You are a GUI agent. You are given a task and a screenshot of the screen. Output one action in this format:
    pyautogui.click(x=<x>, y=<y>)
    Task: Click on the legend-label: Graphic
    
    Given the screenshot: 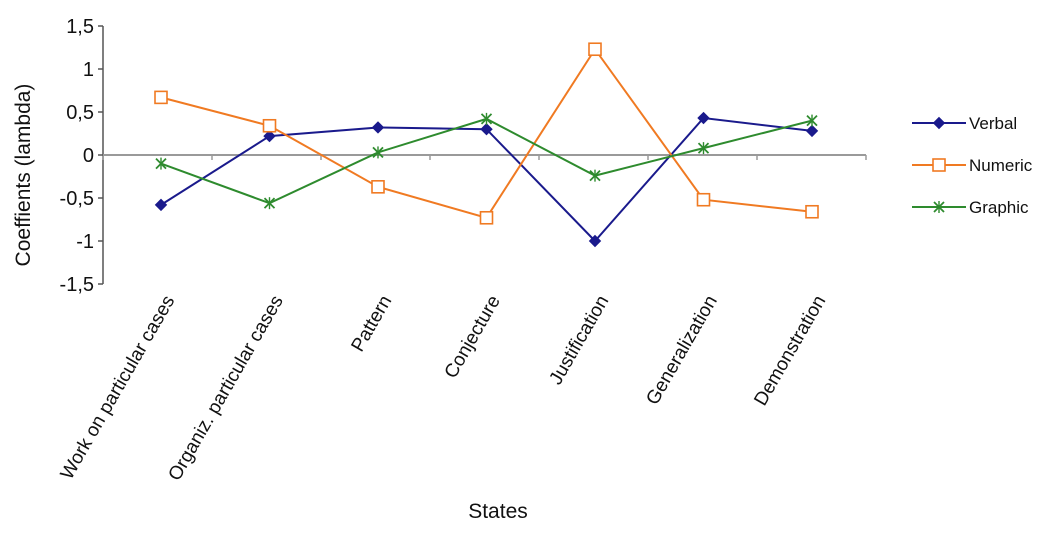 What is the action you would take?
    pyautogui.click(x=999, y=207)
    